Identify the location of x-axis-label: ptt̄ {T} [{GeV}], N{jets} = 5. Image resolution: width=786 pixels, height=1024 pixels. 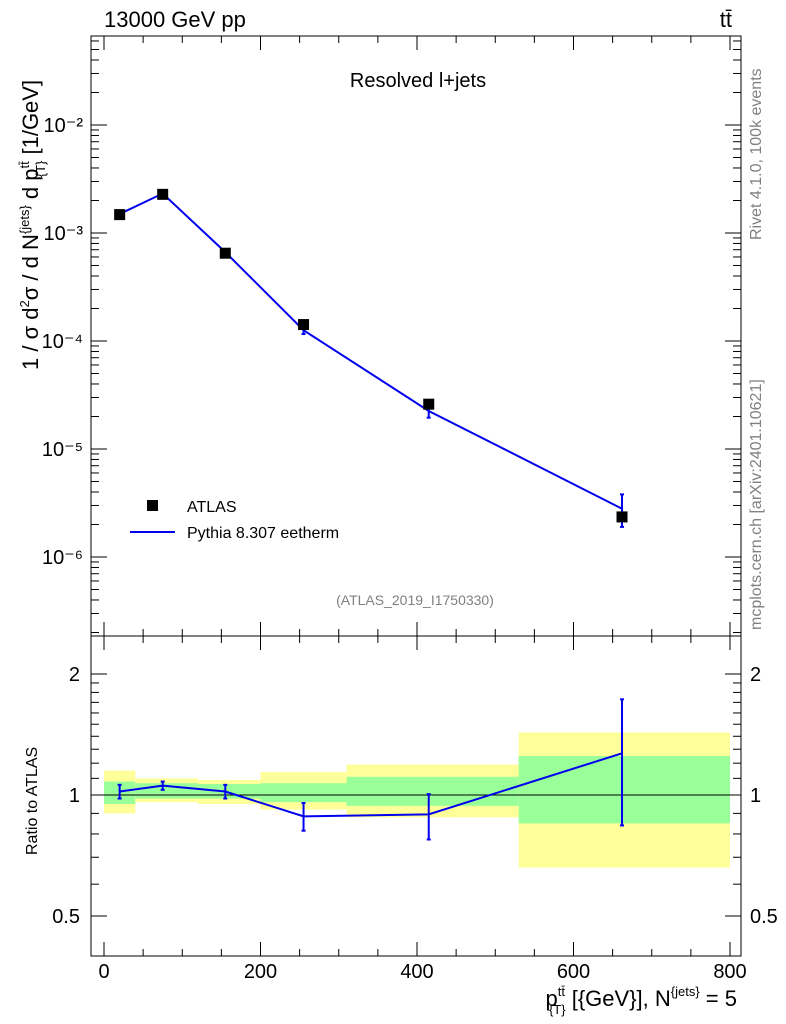
(641, 1000).